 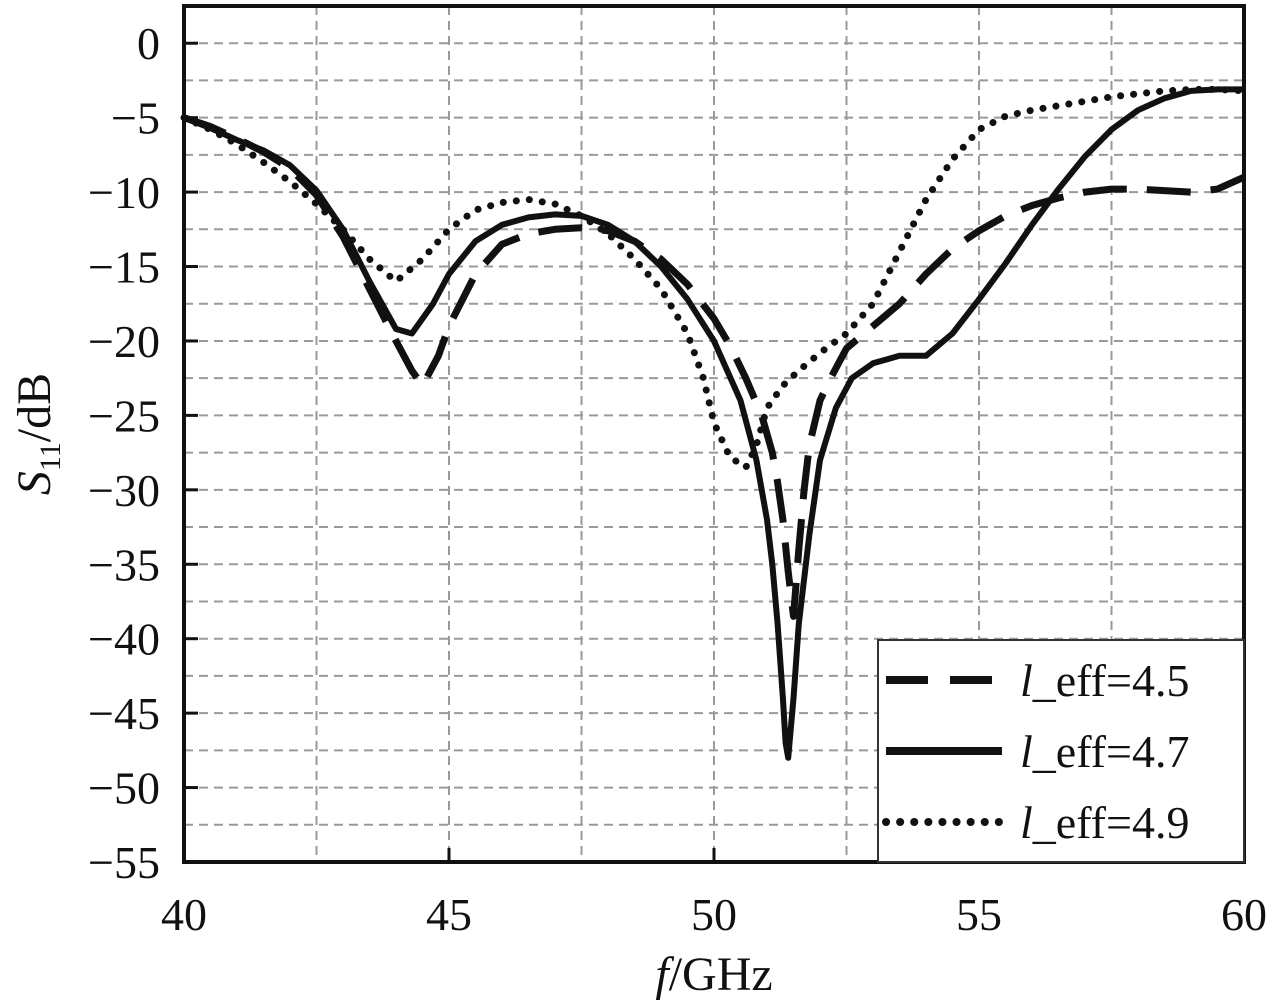 I want to click on legend: l_eff=4.5 l_eff=4.7 l_eff=4.9, so click(x=1061, y=751).